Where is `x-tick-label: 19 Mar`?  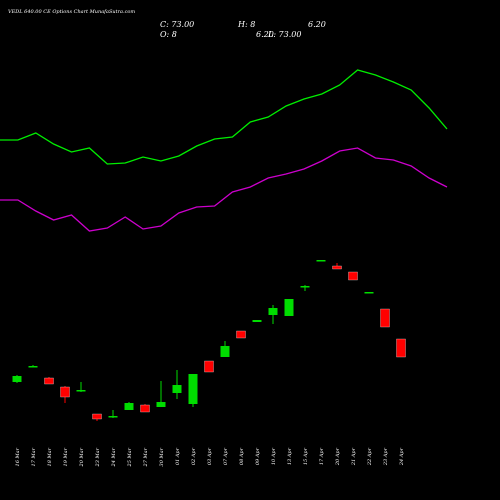
x-tick-label: 19 Mar is located at coordinates (66, 456).